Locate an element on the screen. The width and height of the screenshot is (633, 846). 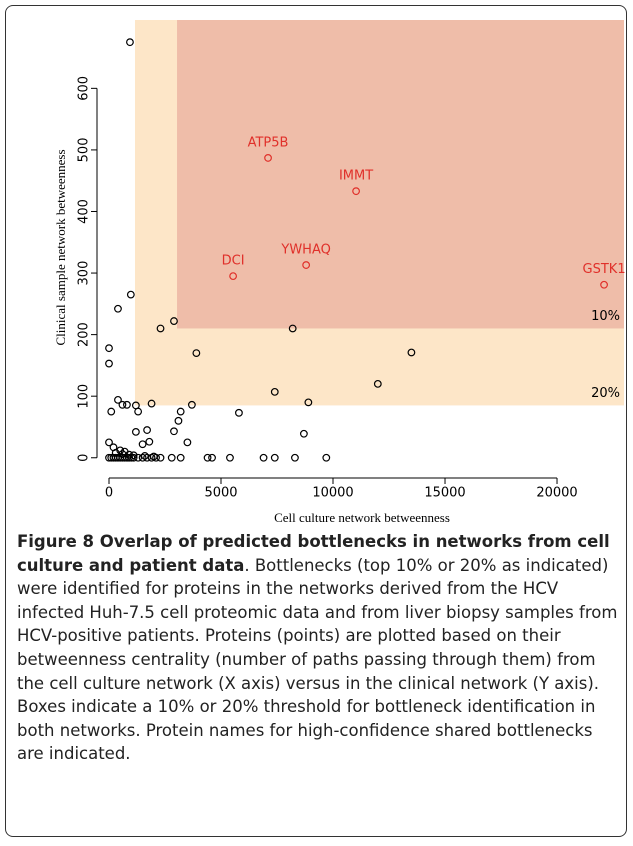
point-label: ATP5B is located at coordinates (268, 142).